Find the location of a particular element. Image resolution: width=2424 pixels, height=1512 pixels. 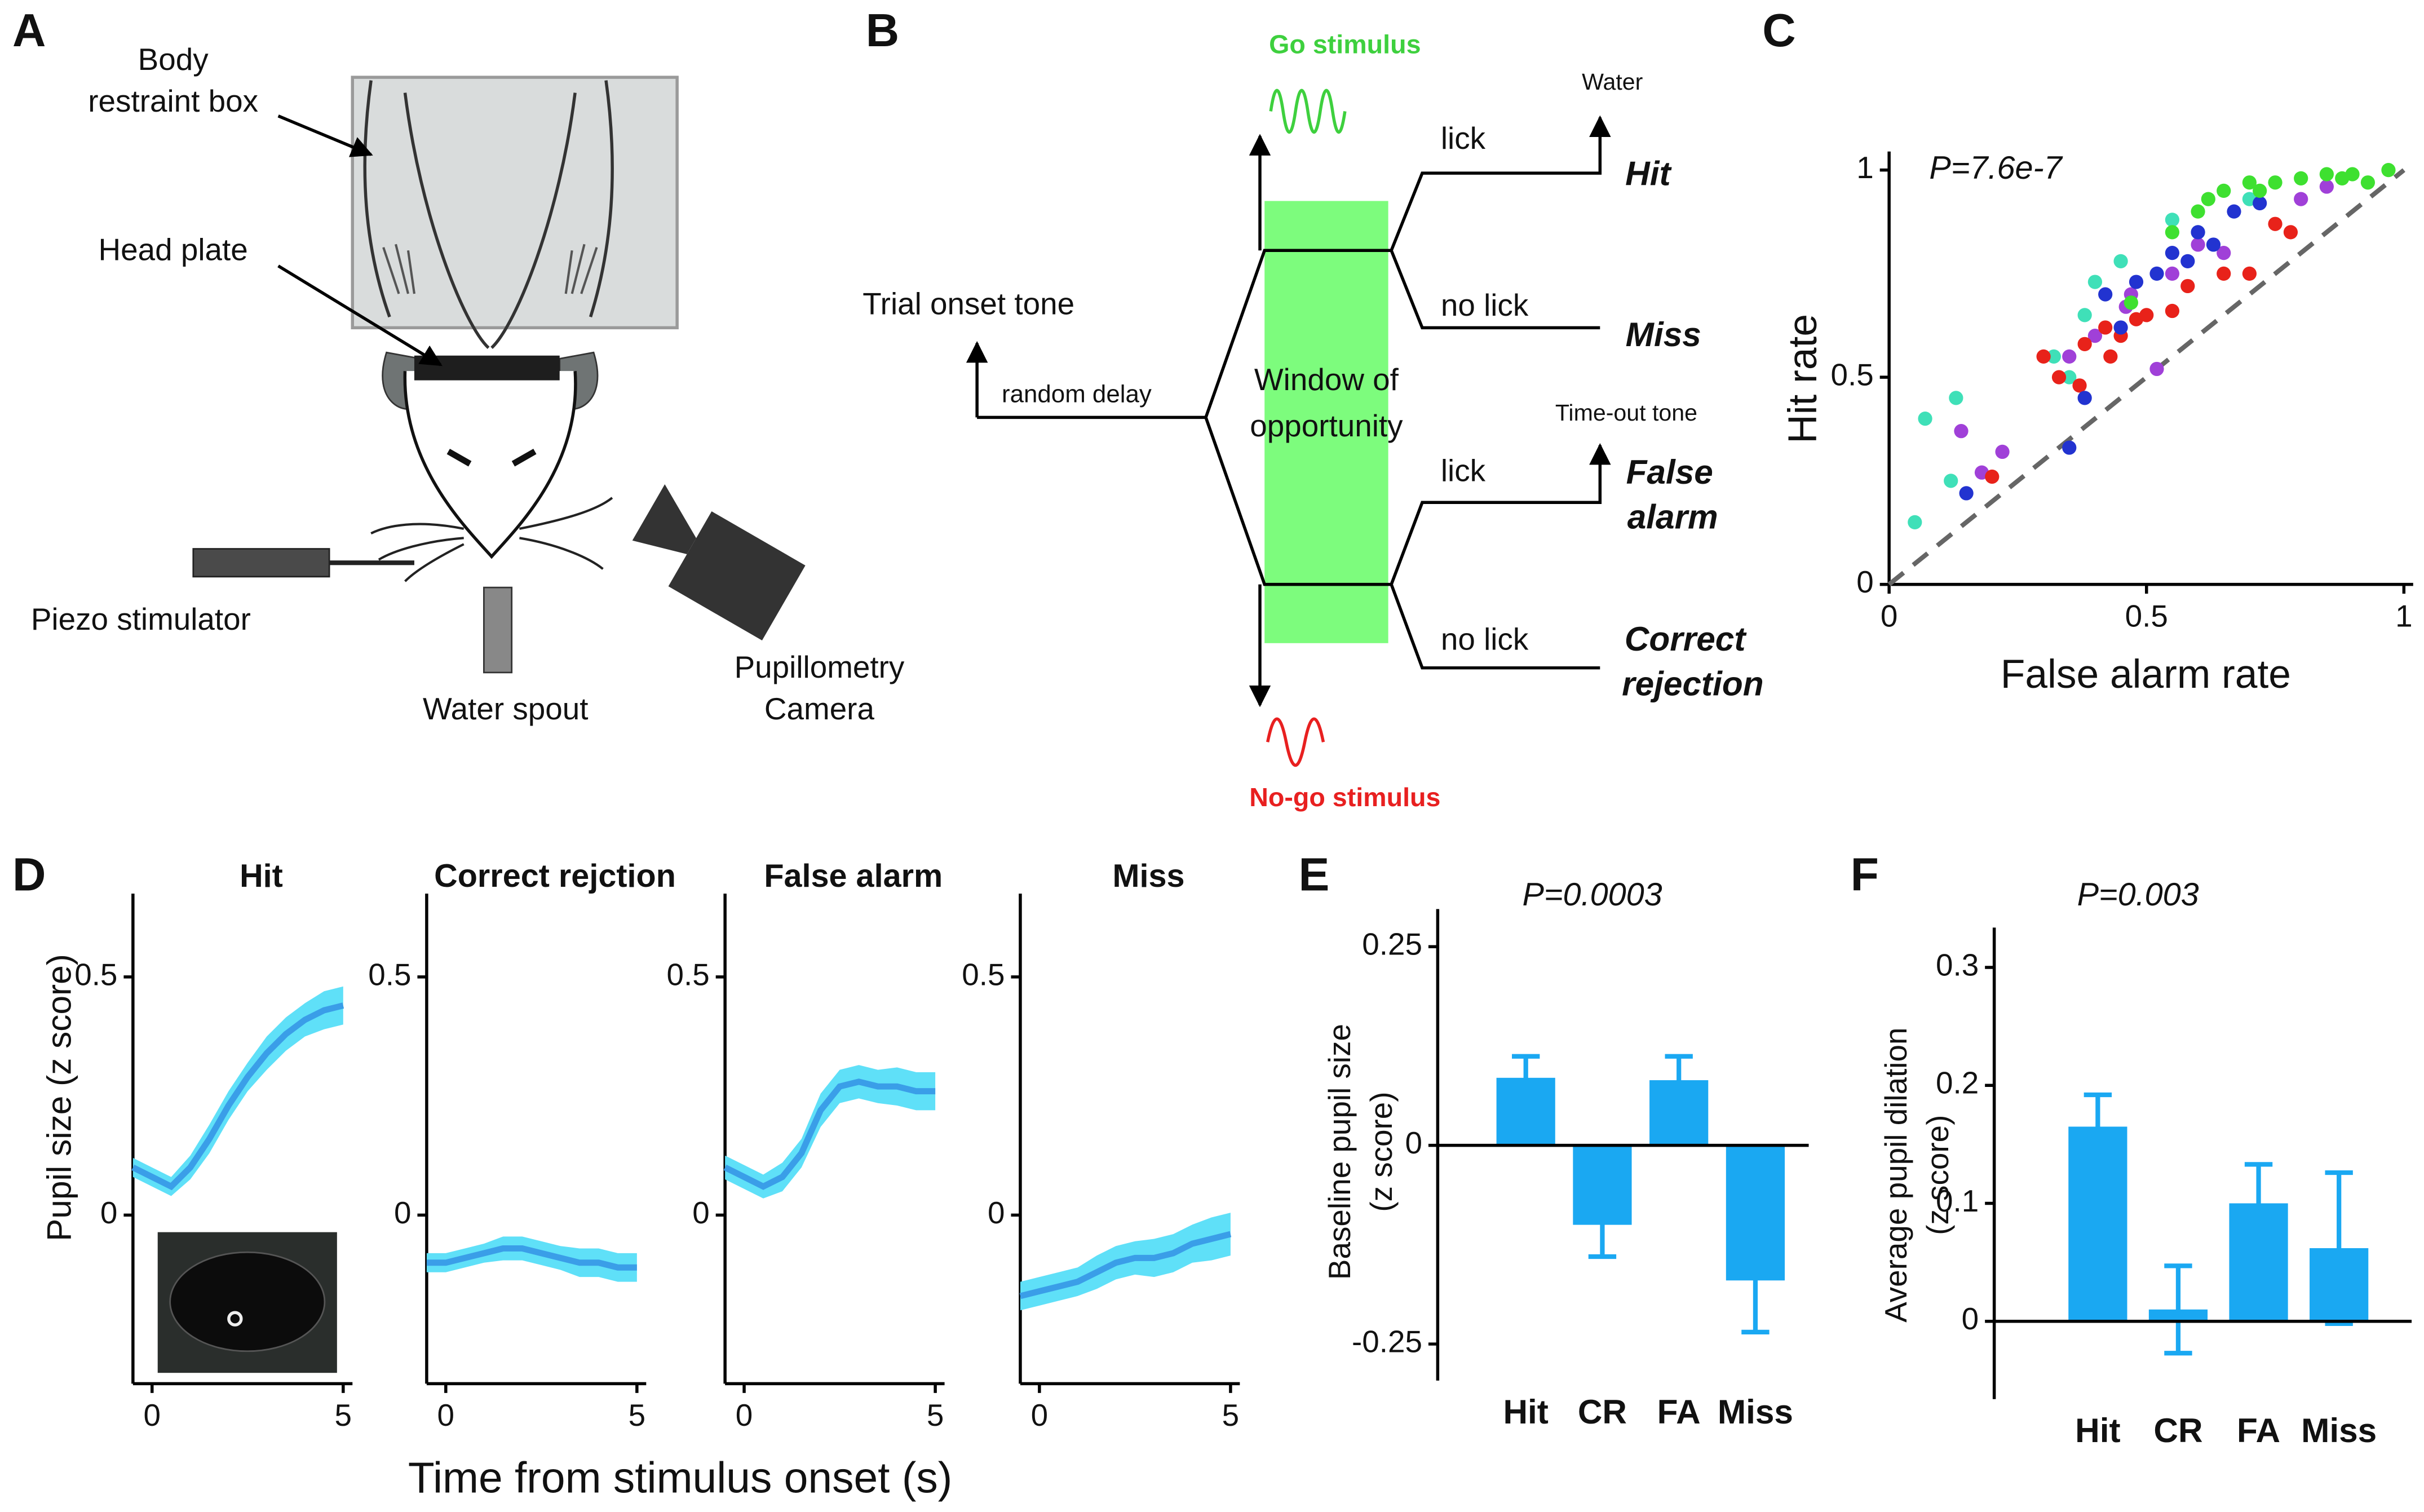

x-tick-label: 5 is located at coordinates (1231, 1415).